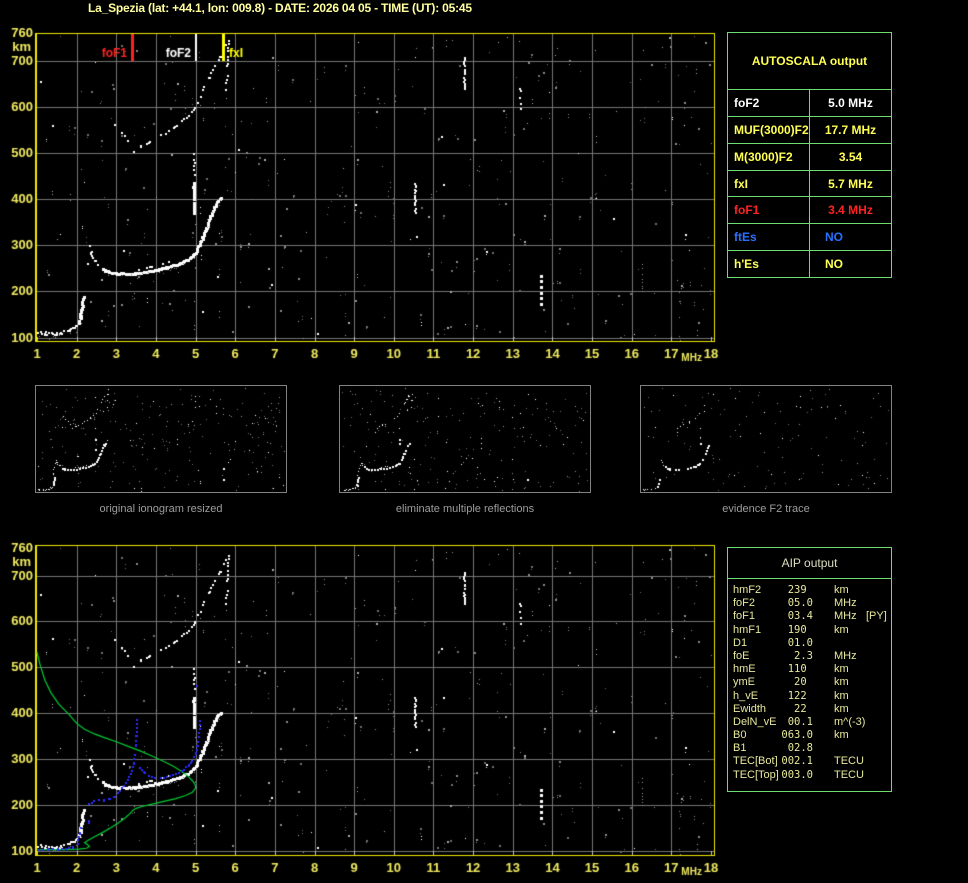 This screenshot has width=968, height=883. What do you see at coordinates (766, 509) in the screenshot?
I see `thumbnail-caption-evidence: evidence F2 trace` at bounding box center [766, 509].